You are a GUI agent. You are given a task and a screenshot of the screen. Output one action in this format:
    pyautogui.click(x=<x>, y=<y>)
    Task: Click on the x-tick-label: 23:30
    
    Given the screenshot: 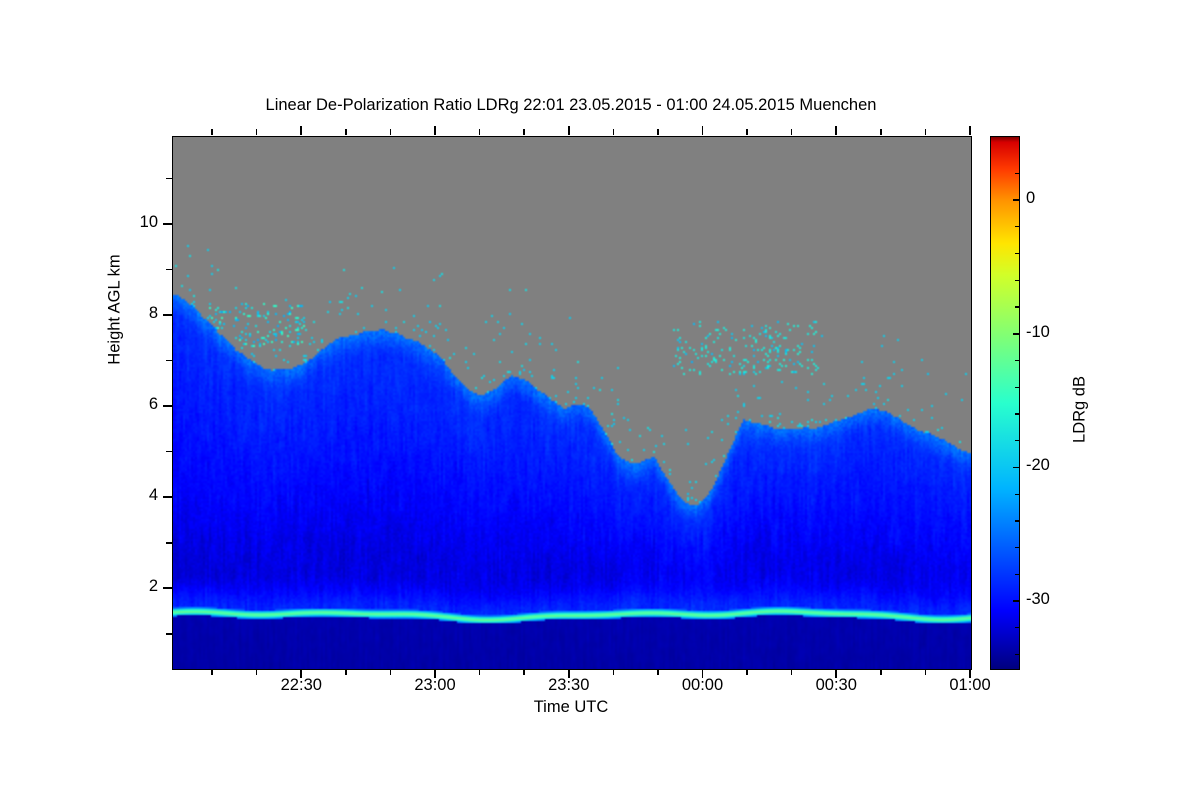 What is the action you would take?
    pyautogui.click(x=569, y=685)
    